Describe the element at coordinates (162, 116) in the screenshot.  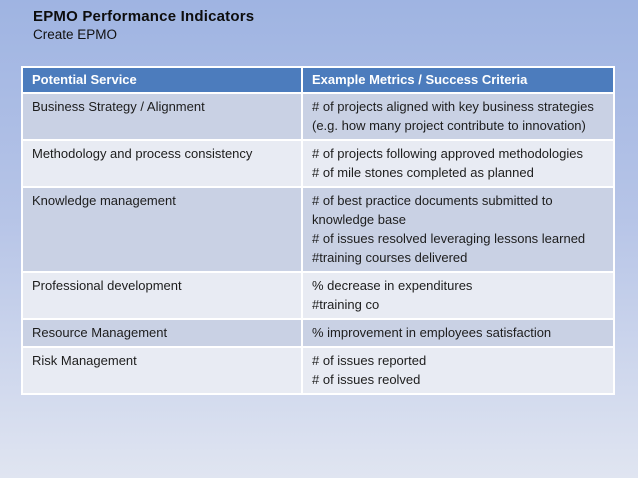
I see `service-cell: Business Strategy / Alignment` at that location.